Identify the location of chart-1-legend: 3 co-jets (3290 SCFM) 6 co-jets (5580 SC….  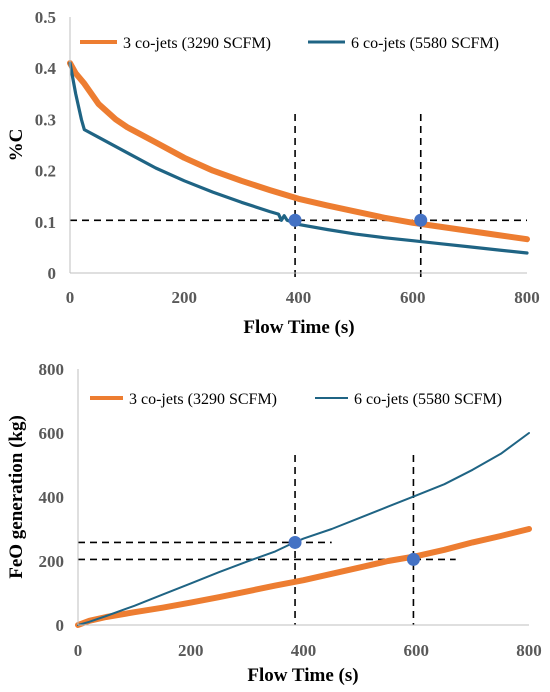
(289, 43).